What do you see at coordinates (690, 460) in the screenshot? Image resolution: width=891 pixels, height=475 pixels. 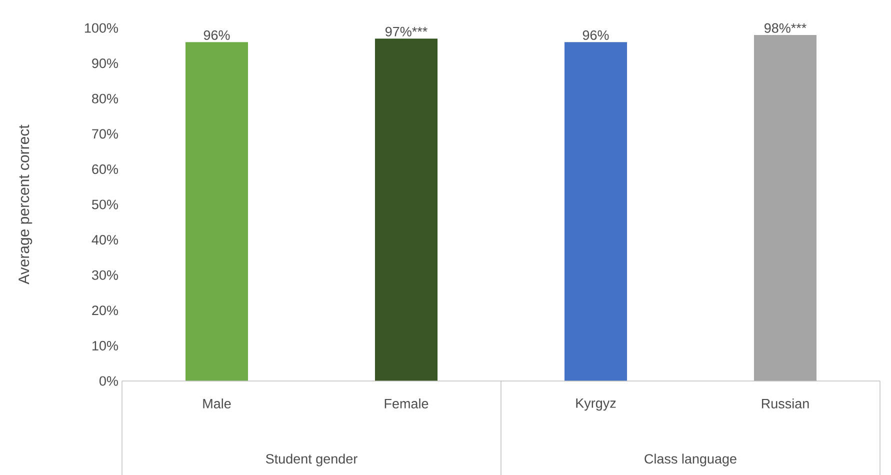 I see `text: Class language` at bounding box center [690, 460].